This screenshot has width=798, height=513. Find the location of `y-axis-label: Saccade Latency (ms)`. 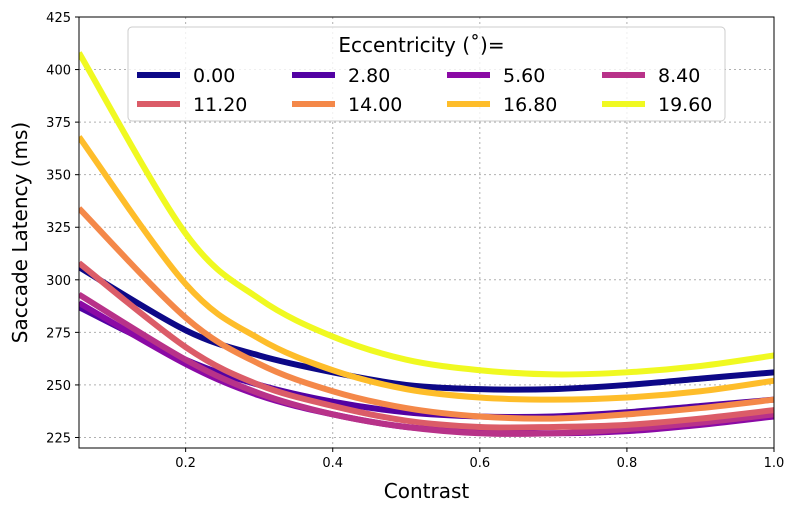

y-axis-label: Saccade Latency (ms) is located at coordinates (20, 232).